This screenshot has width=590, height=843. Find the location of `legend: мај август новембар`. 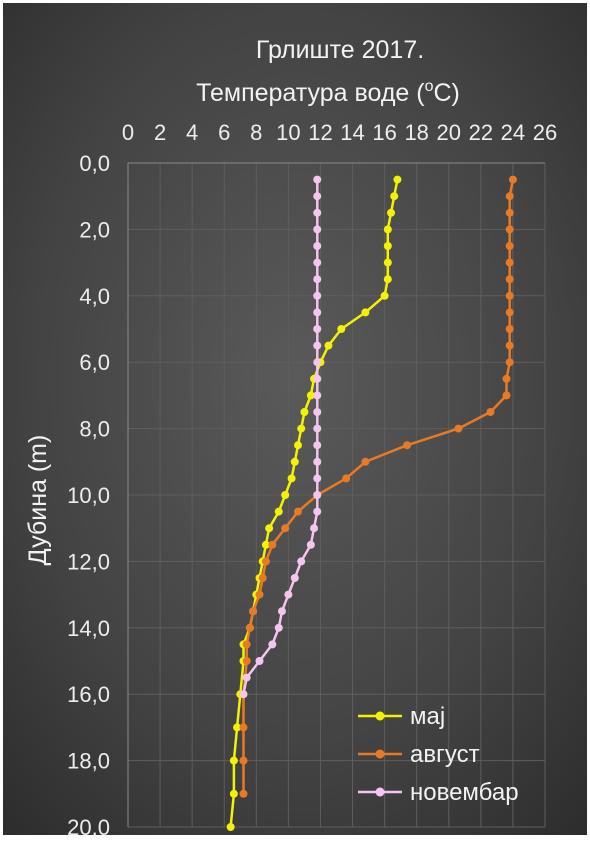

legend: мај август новембар is located at coordinates (438, 754).